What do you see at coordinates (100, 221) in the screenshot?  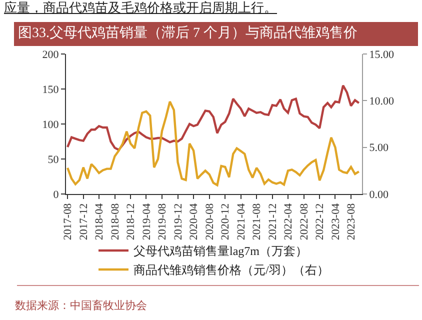 I see `x-tick-label: 2018-04` at bounding box center [100, 221].